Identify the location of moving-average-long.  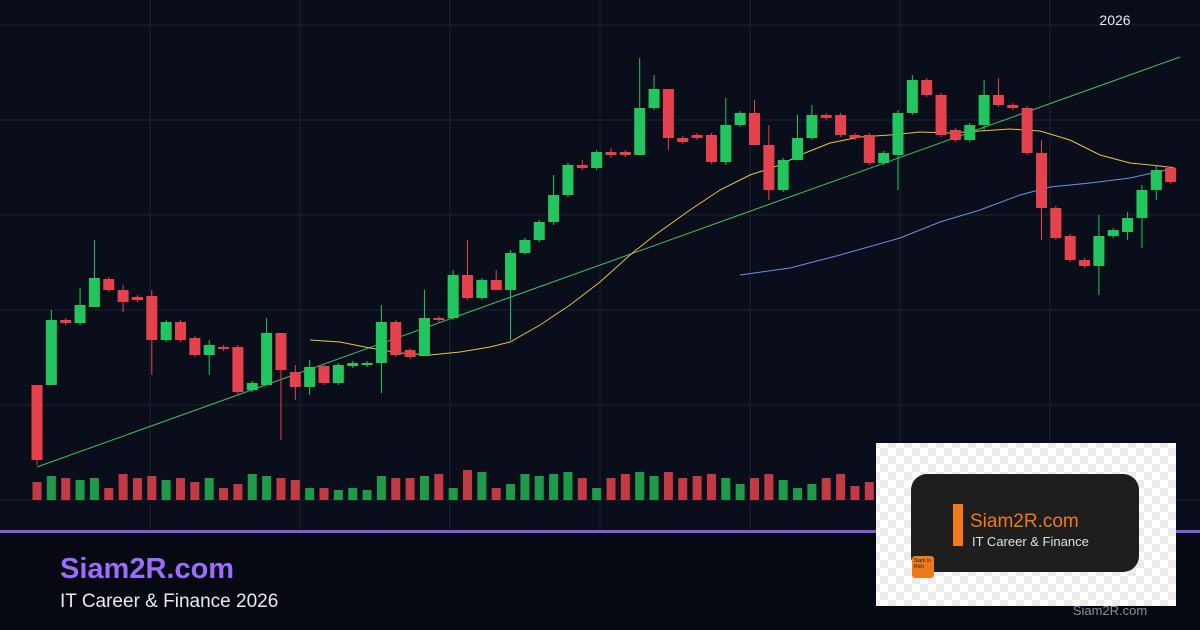
(957, 221).